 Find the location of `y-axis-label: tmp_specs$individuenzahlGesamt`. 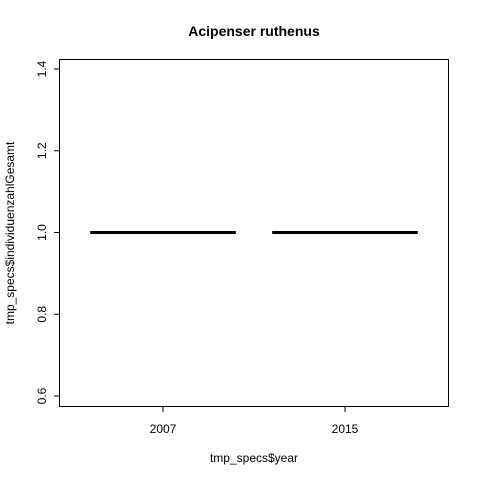

y-axis-label: tmp_specs$individuenzahlGesamt is located at coordinates (10, 232).